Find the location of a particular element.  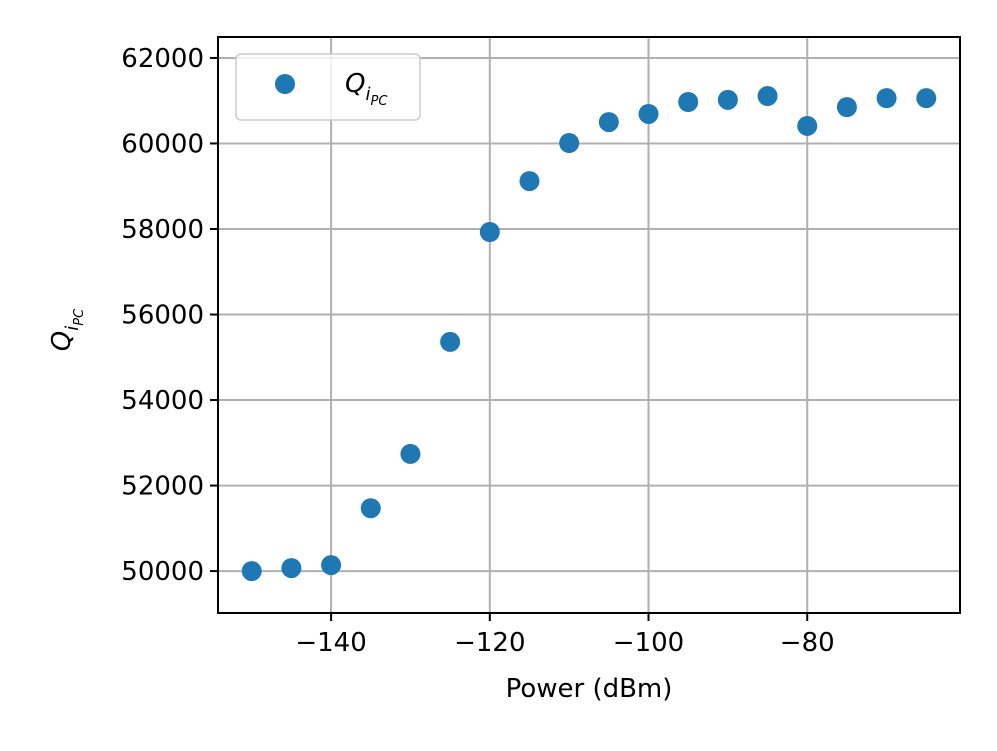

legend-marker is located at coordinates (285, 84).